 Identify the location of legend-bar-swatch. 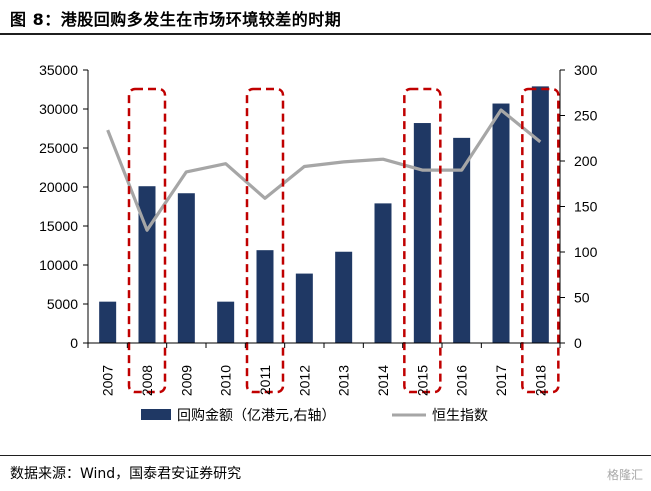
(156, 414).